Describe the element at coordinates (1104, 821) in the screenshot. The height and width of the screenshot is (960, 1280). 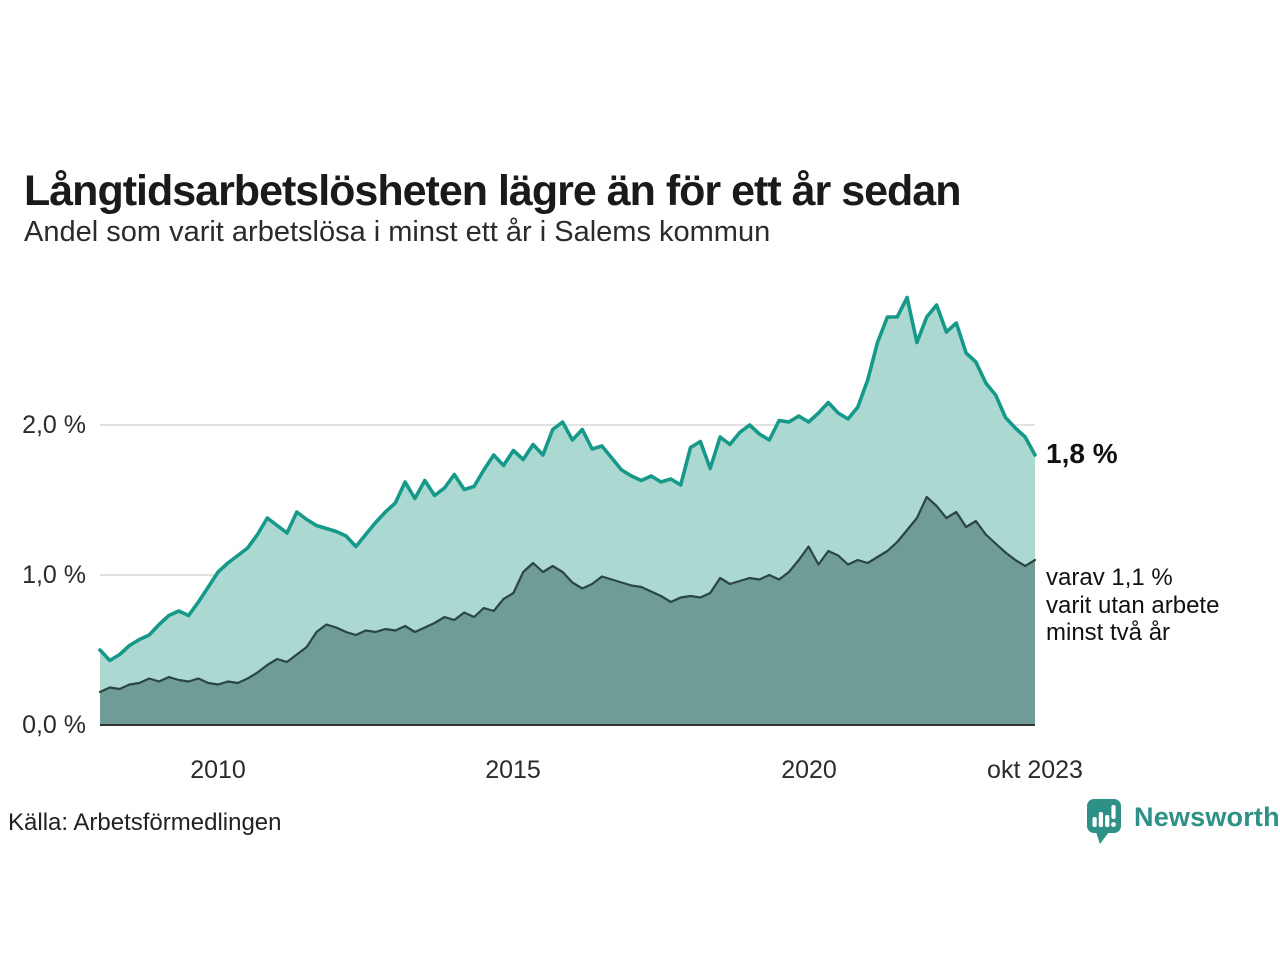
I see `newsworthy-logo-icon` at that location.